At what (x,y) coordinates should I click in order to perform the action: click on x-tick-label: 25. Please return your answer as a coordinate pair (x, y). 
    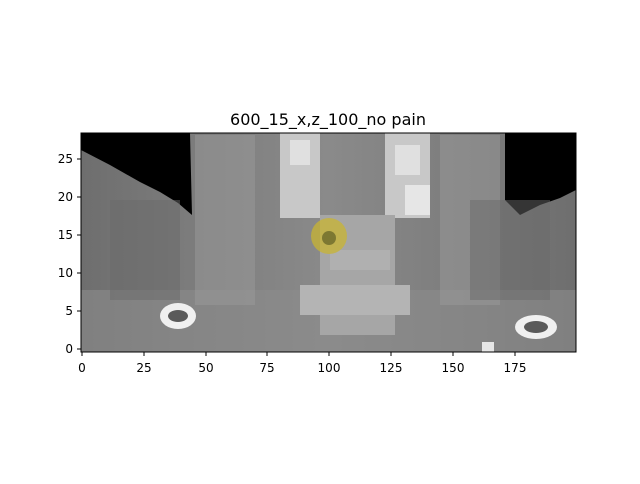
    Looking at the image, I should click on (143, 368).